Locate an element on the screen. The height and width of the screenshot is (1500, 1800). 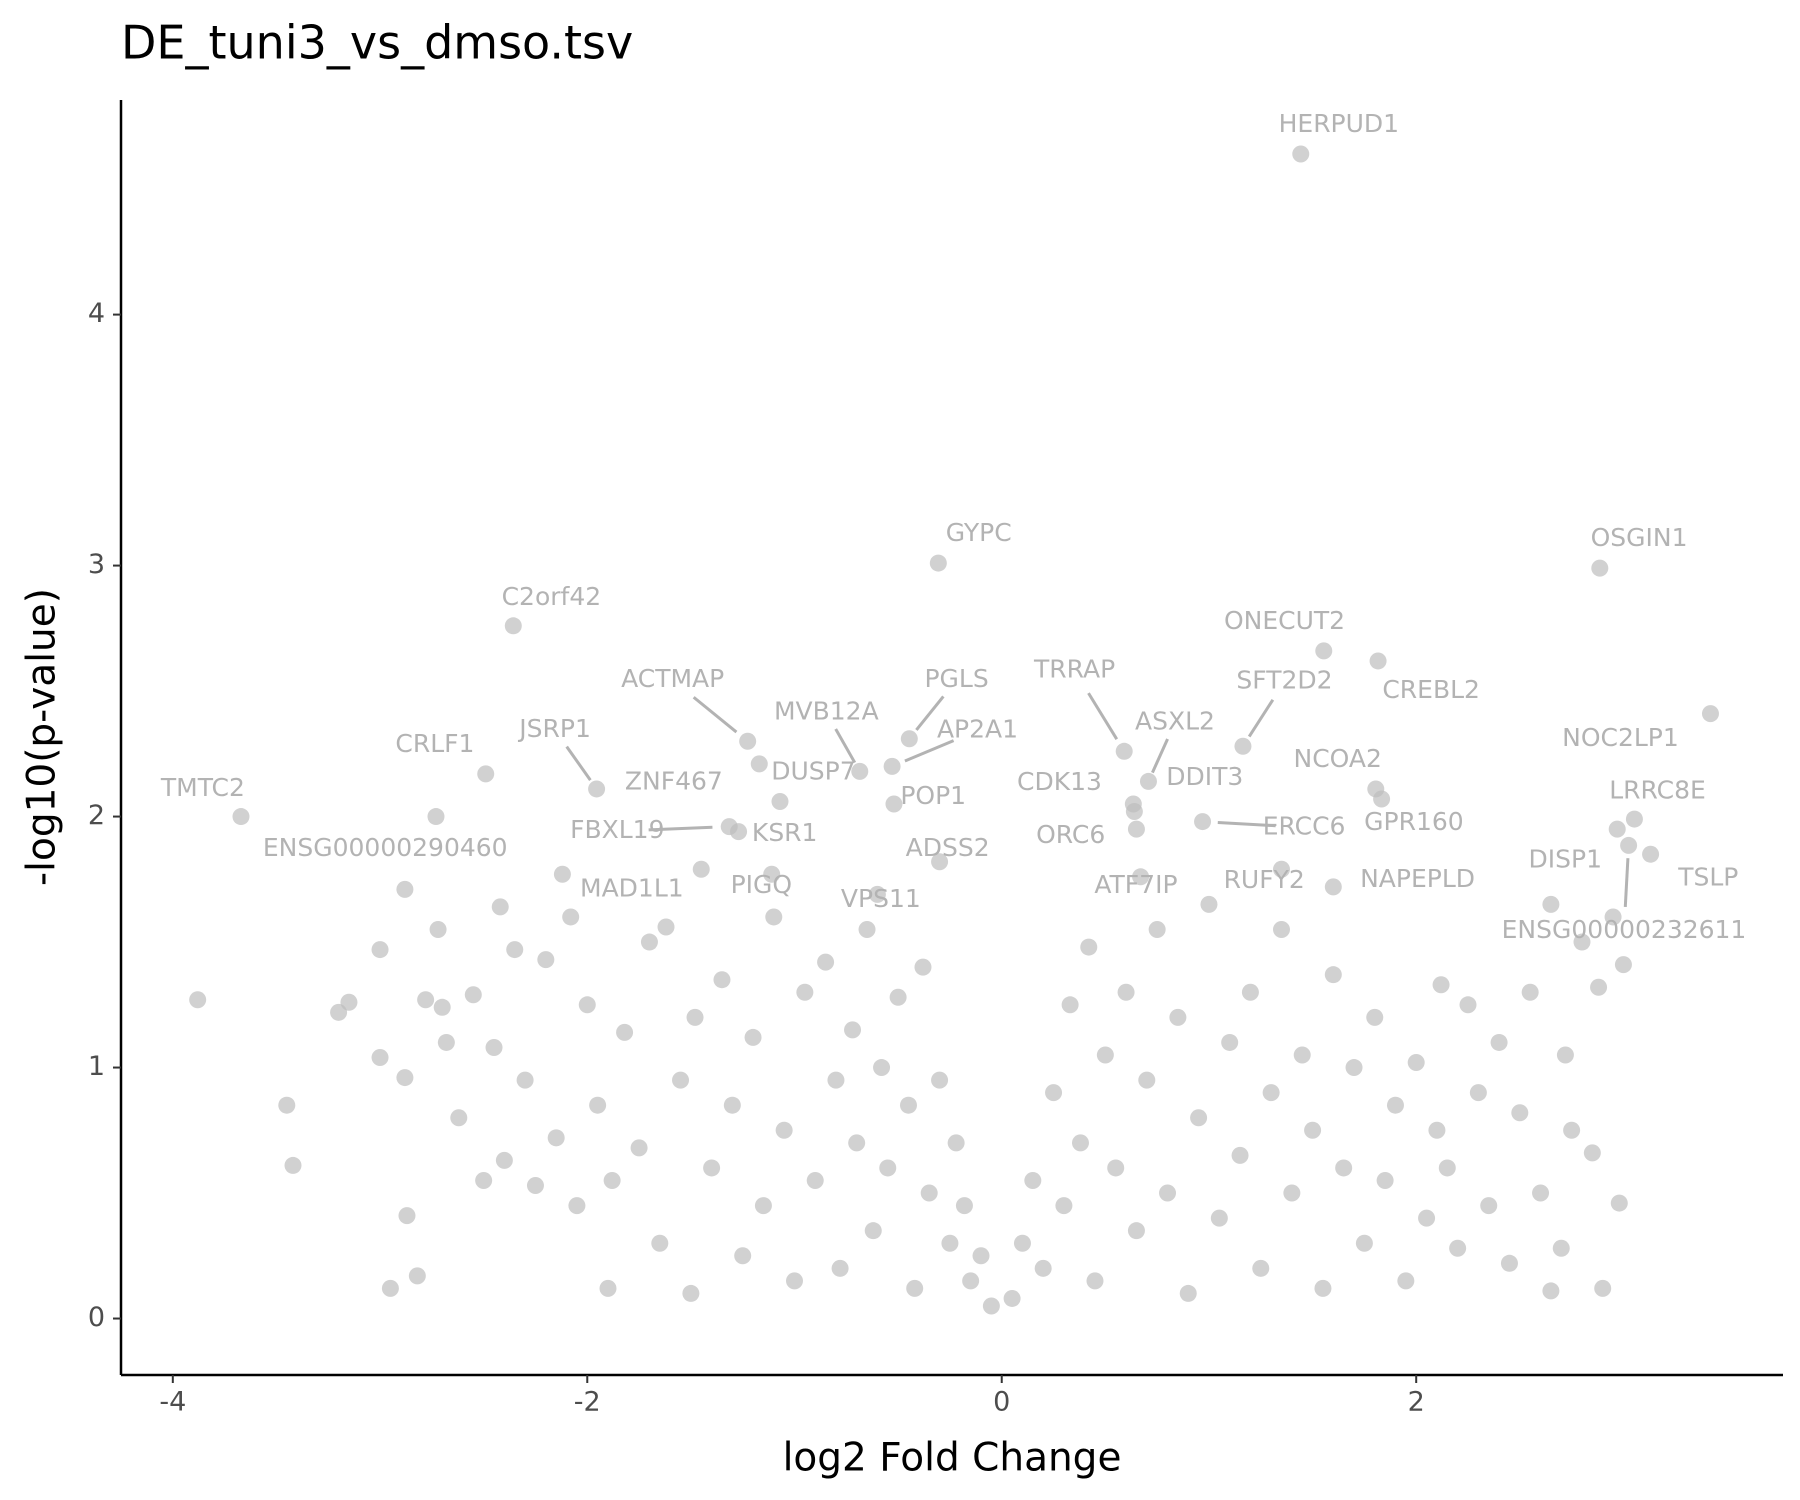
point-label: ENSG00000232611 is located at coordinates (1624, 929).